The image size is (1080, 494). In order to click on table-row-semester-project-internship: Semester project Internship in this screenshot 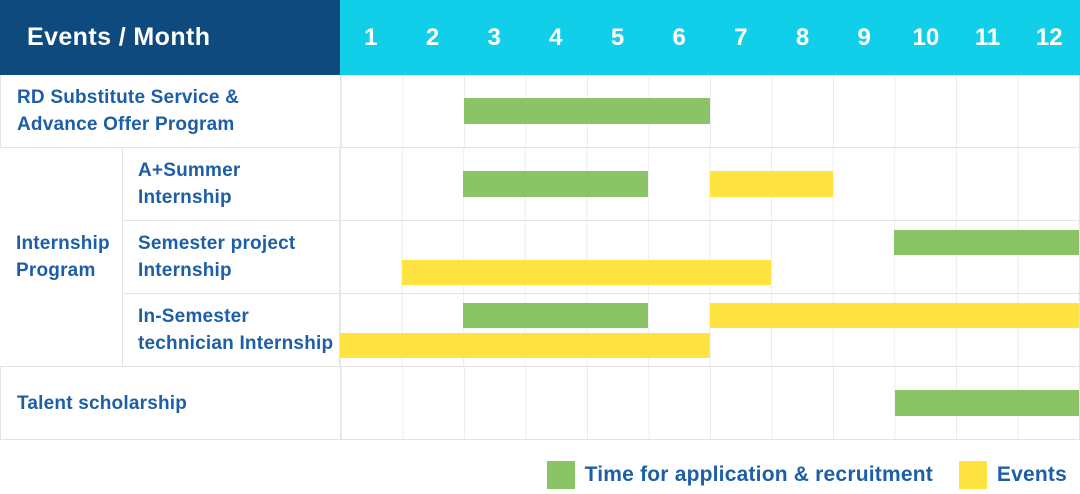, I will do `click(540, 257)`.